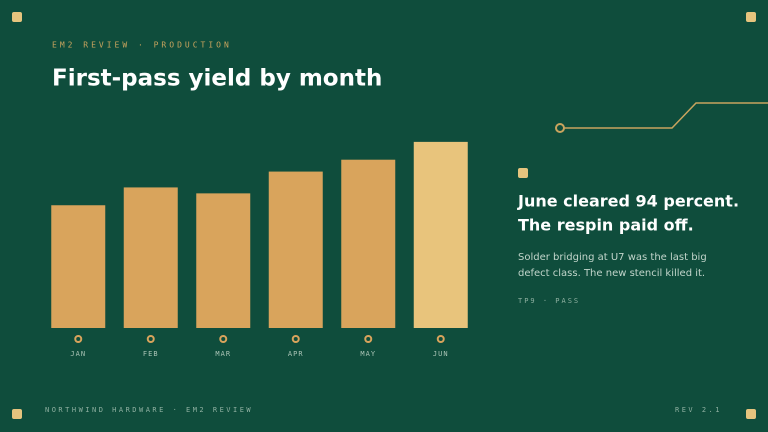  I want to click on footer-left: NORTHWIND HARDWARE · EM2 REVIEW, so click(149, 410).